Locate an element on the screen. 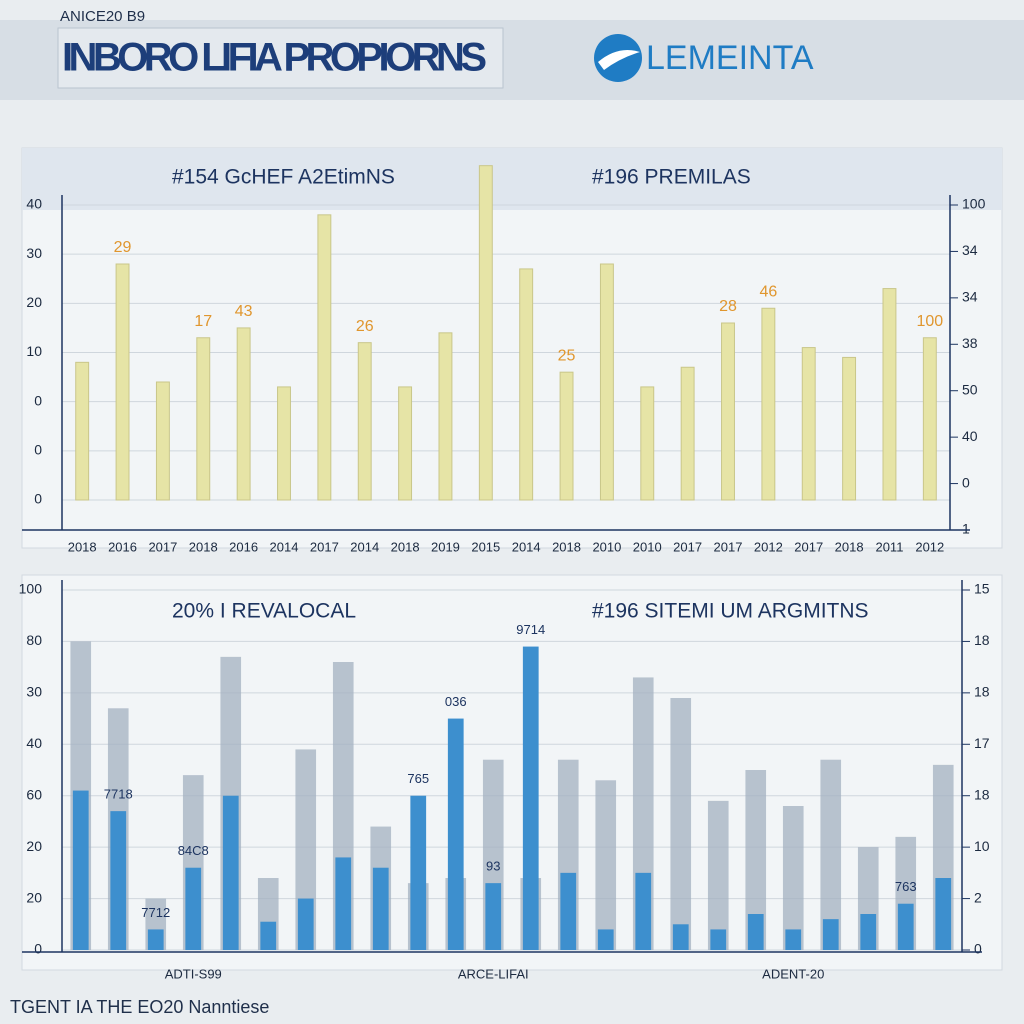  annotation: 765 is located at coordinates (418, 778).